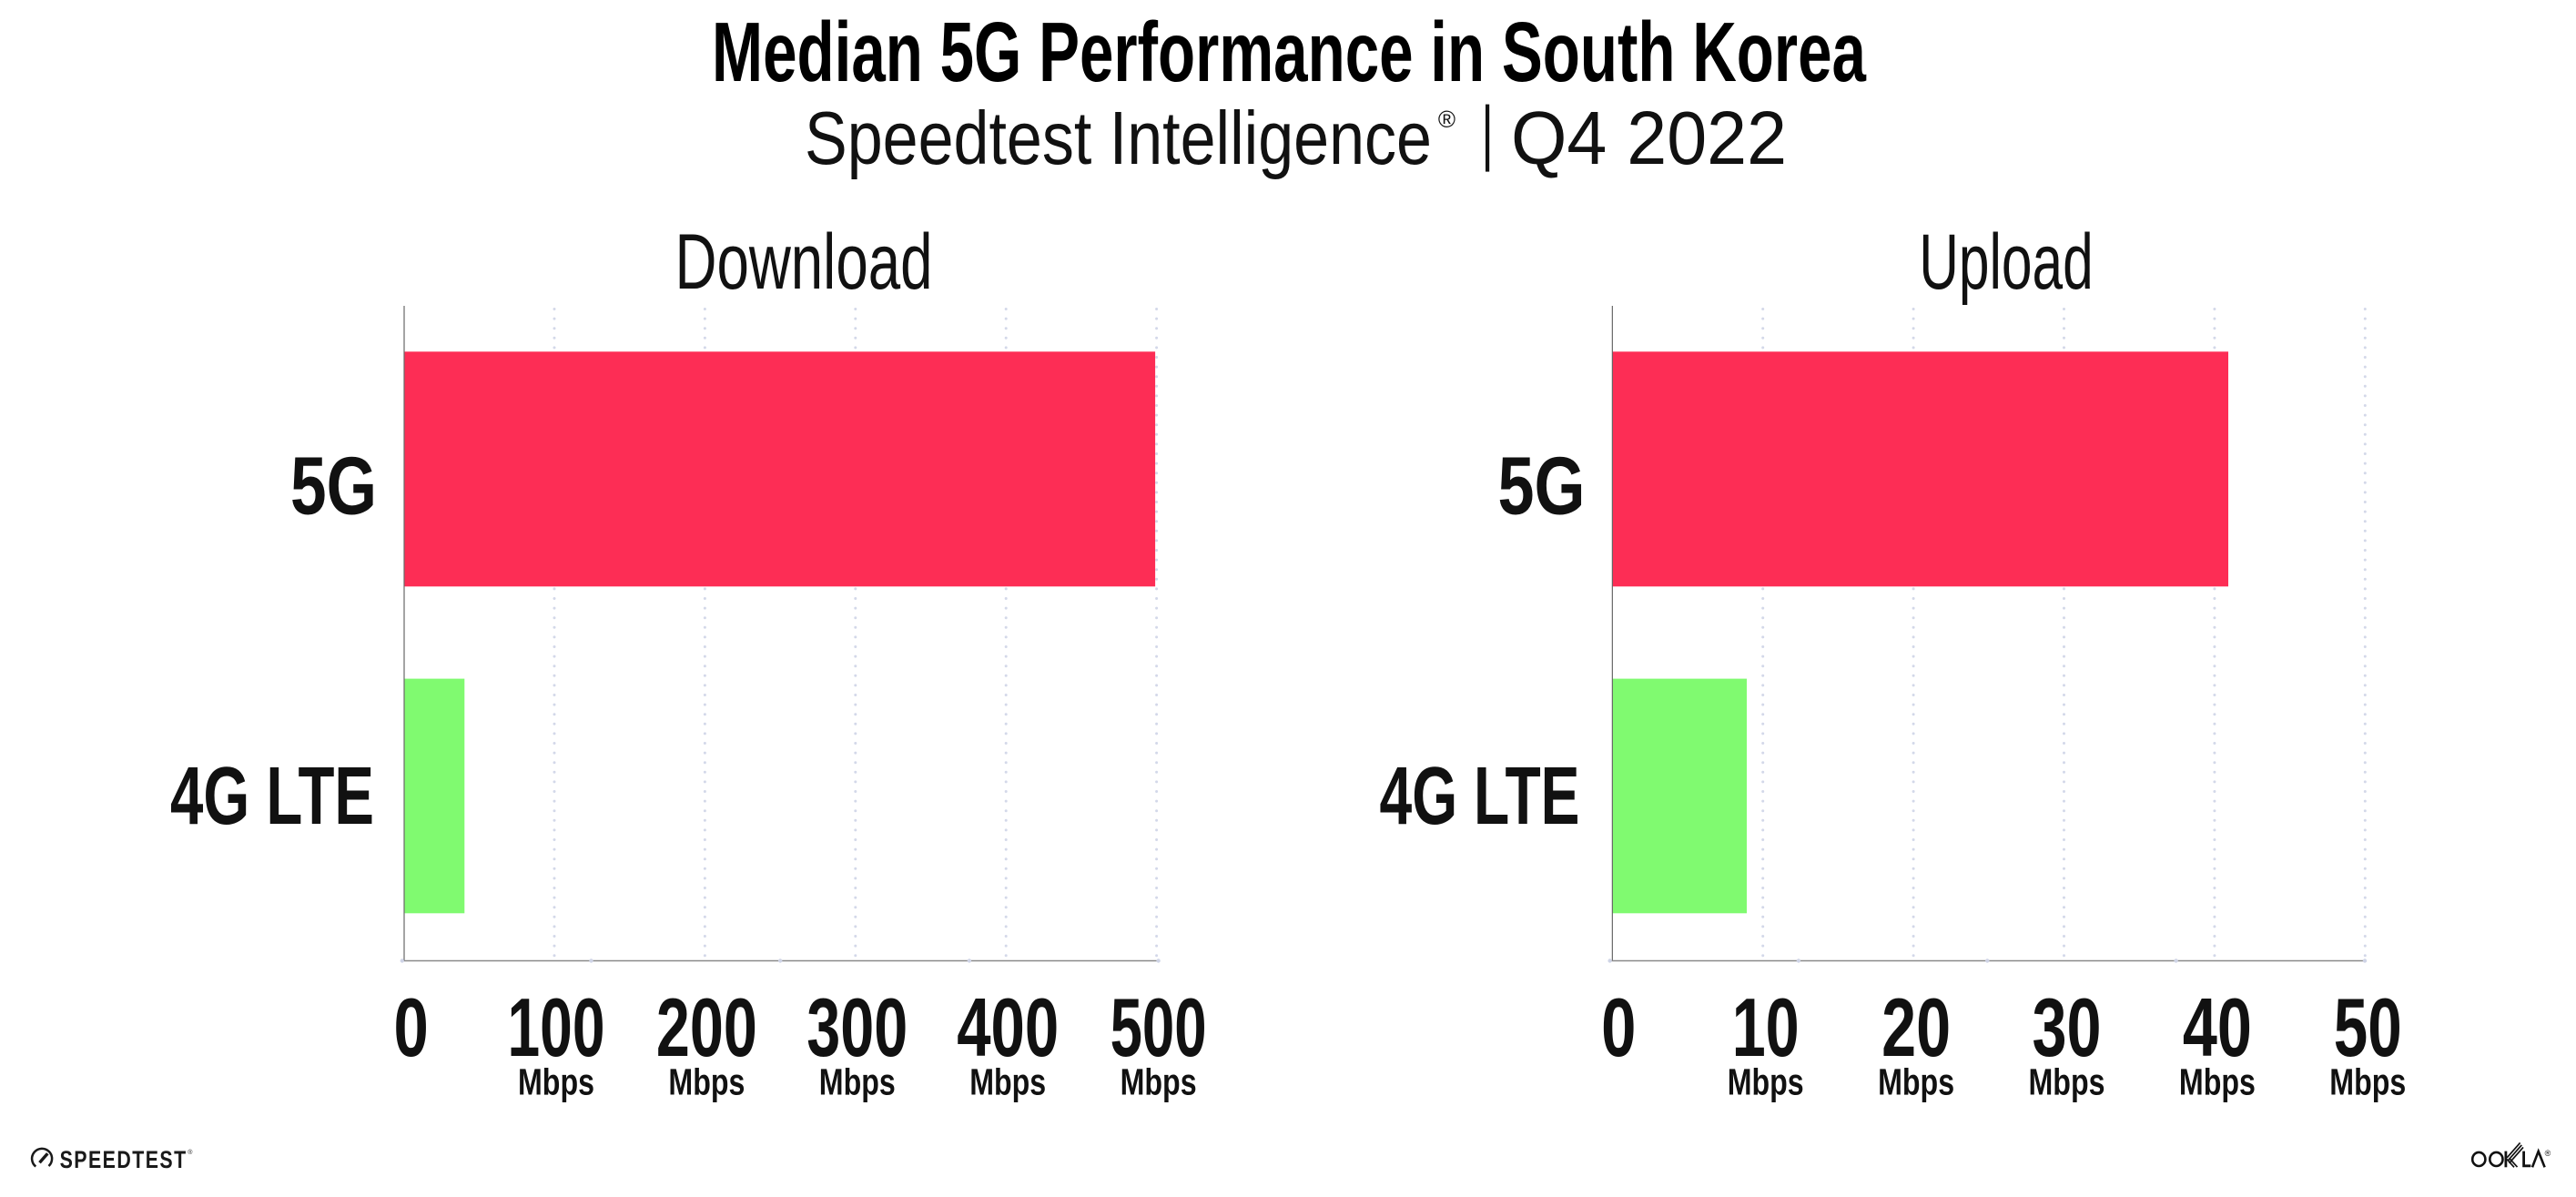 The height and width of the screenshot is (1197, 2576). What do you see at coordinates (706, 1028) in the screenshot?
I see `svg-text: 200` at bounding box center [706, 1028].